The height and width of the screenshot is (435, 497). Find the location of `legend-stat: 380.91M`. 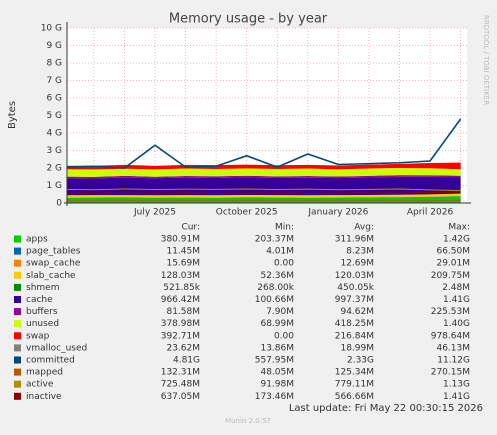

legend-stat: 380.91M is located at coordinates (180, 240).